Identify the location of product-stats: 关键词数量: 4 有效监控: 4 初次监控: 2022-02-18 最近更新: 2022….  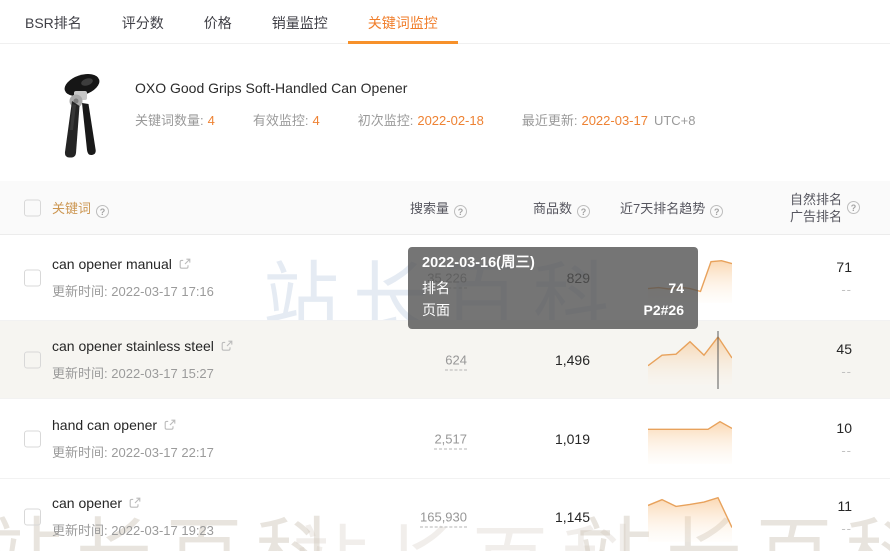
(415, 119).